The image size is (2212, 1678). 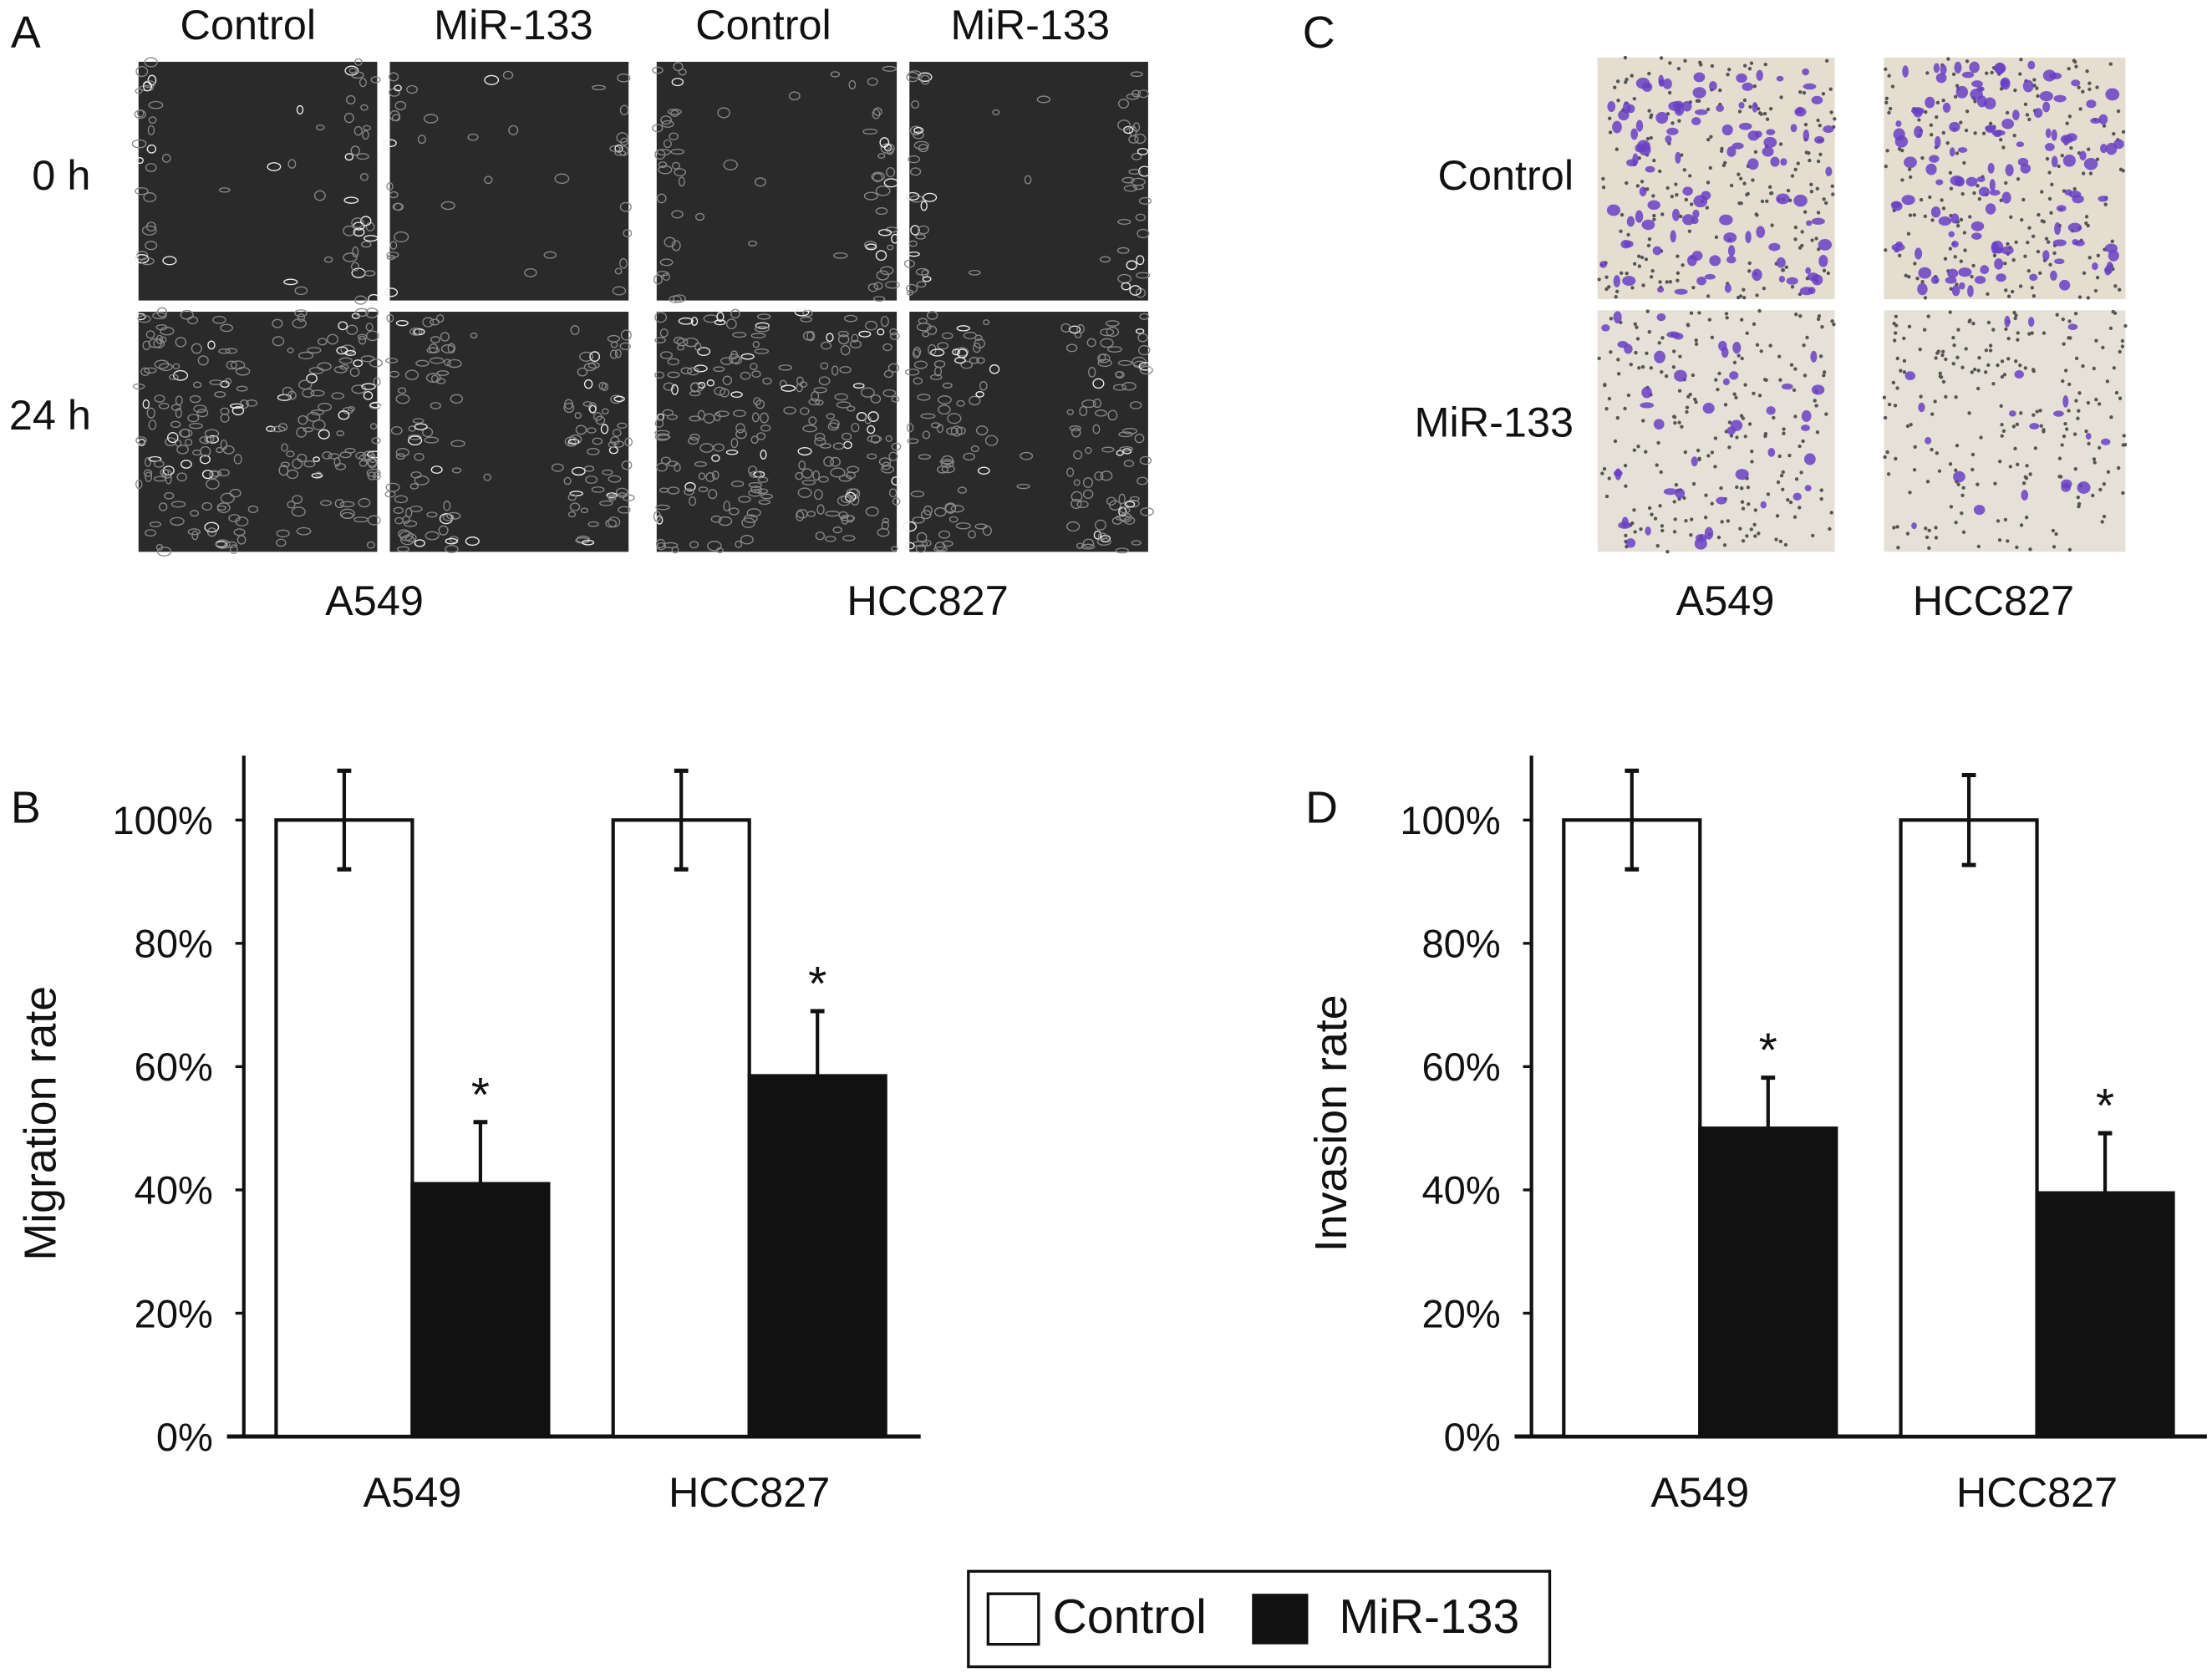 I want to click on legend-label-control: Control, so click(x=1130, y=1617).